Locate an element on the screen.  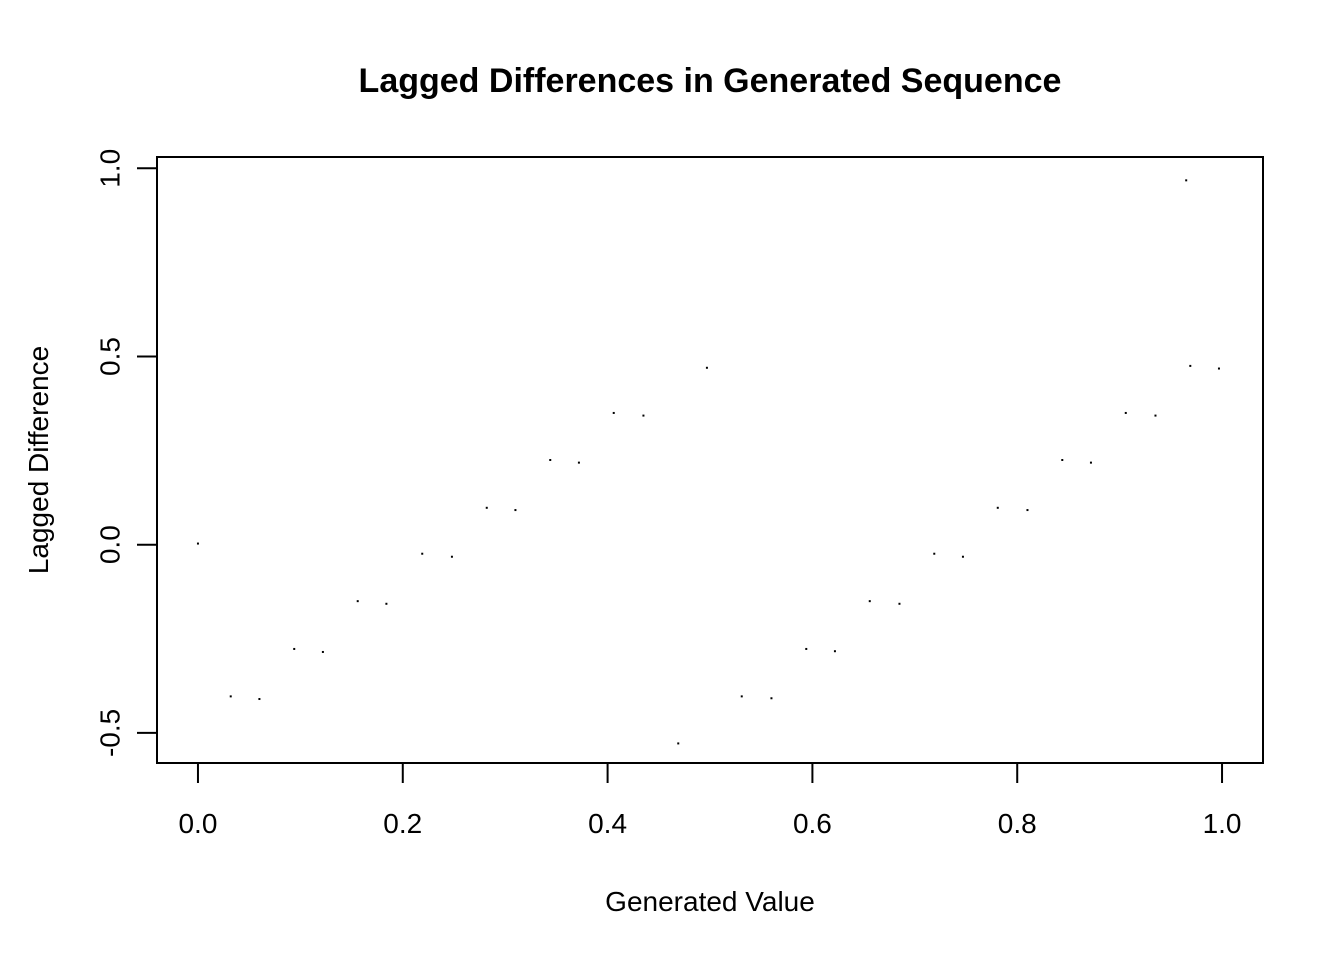
y-tick-label: -0.5 is located at coordinates (109, 733).